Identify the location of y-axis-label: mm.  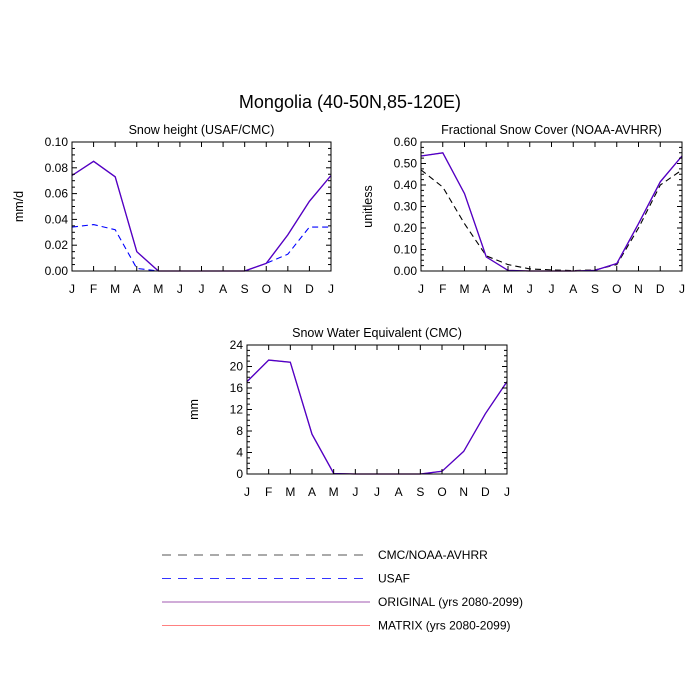
(194, 409).